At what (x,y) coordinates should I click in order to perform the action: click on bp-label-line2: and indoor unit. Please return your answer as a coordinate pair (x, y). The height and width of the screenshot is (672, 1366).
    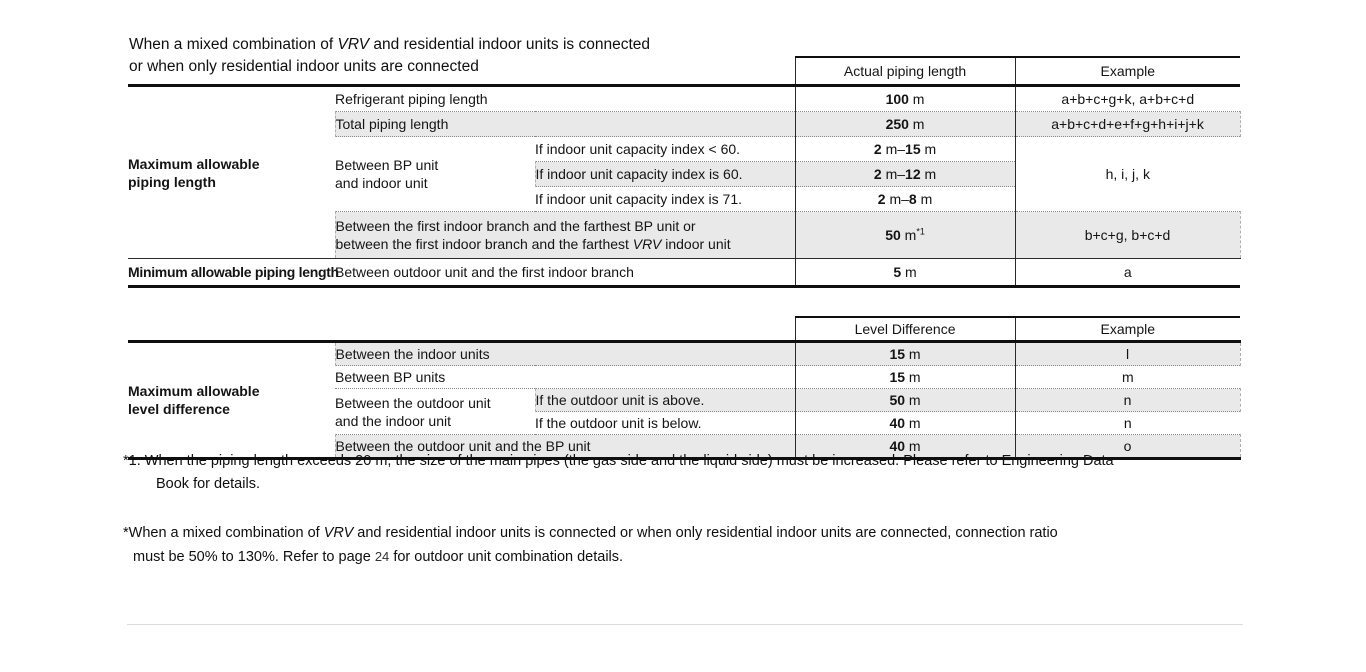
    Looking at the image, I should click on (381, 183).